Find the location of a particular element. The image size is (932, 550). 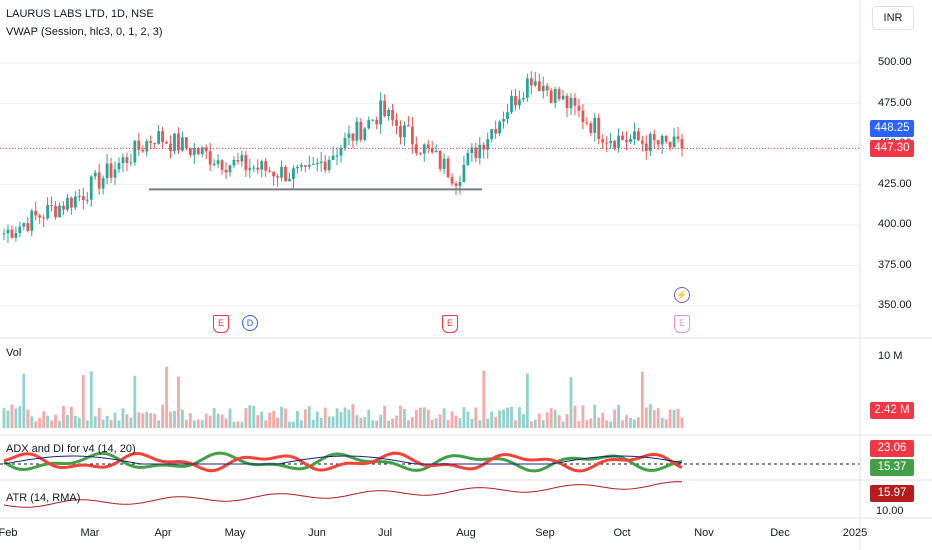

x-tick-Sep: Sep is located at coordinates (545, 533).